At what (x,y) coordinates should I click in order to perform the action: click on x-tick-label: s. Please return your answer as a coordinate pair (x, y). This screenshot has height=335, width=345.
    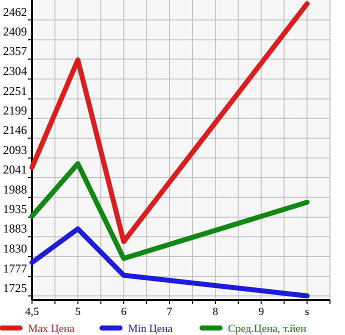
    Looking at the image, I should click on (307, 312).